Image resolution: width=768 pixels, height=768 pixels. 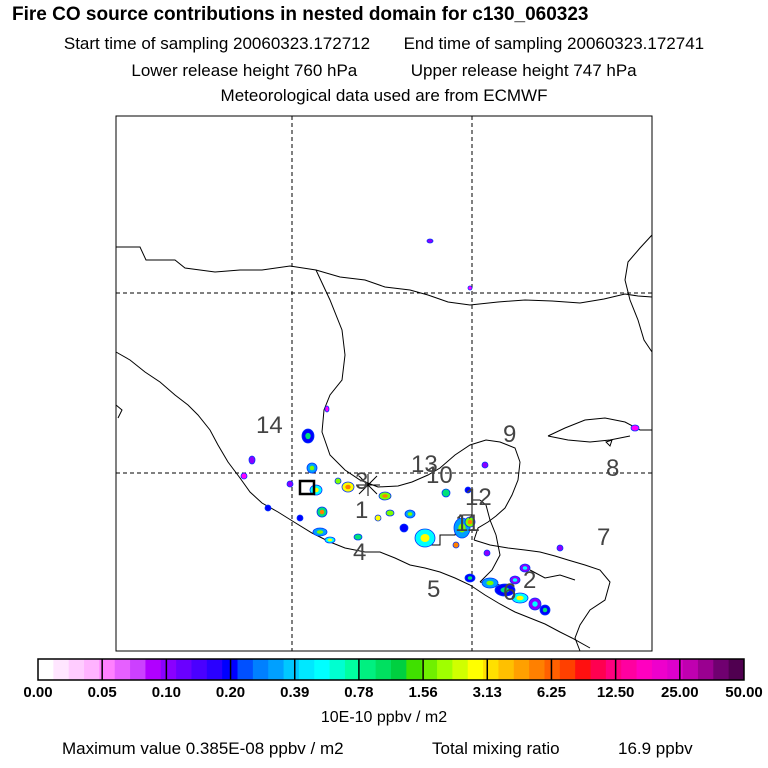 I want to click on cross-marker, so click(x=368, y=485).